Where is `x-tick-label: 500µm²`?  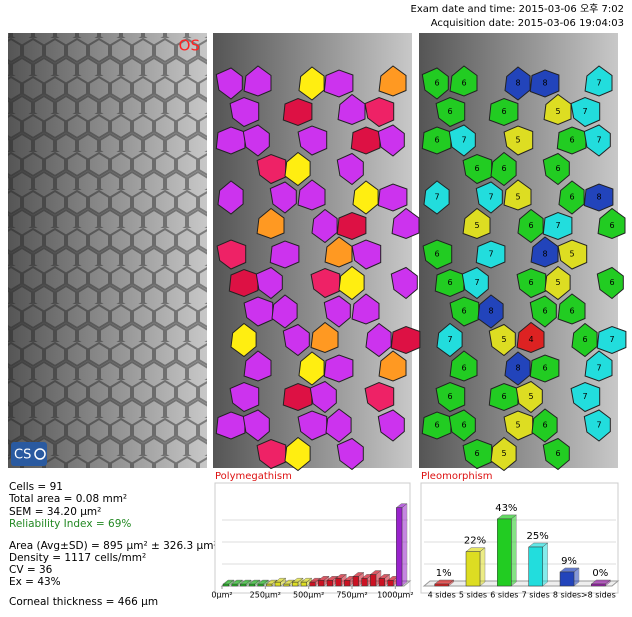
x-tick-label: 500µm² is located at coordinates (308, 595).